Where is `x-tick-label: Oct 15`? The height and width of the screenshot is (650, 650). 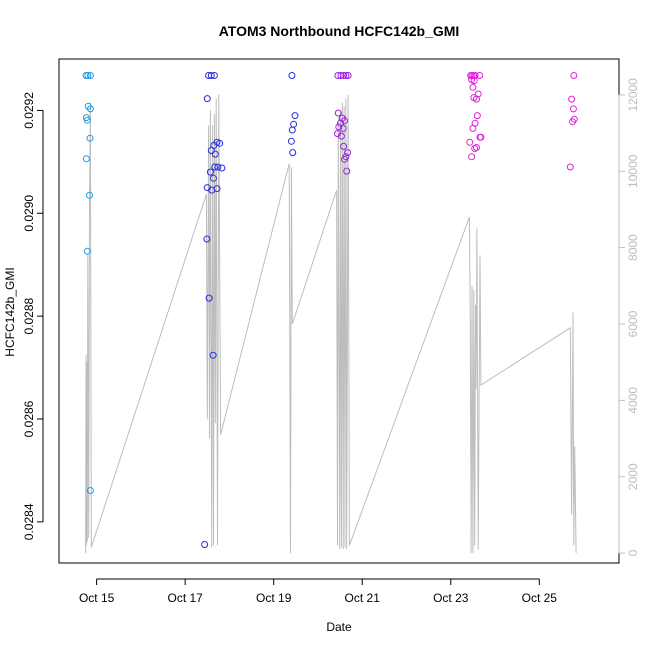
x-tick-label: Oct 15 is located at coordinates (97, 598).